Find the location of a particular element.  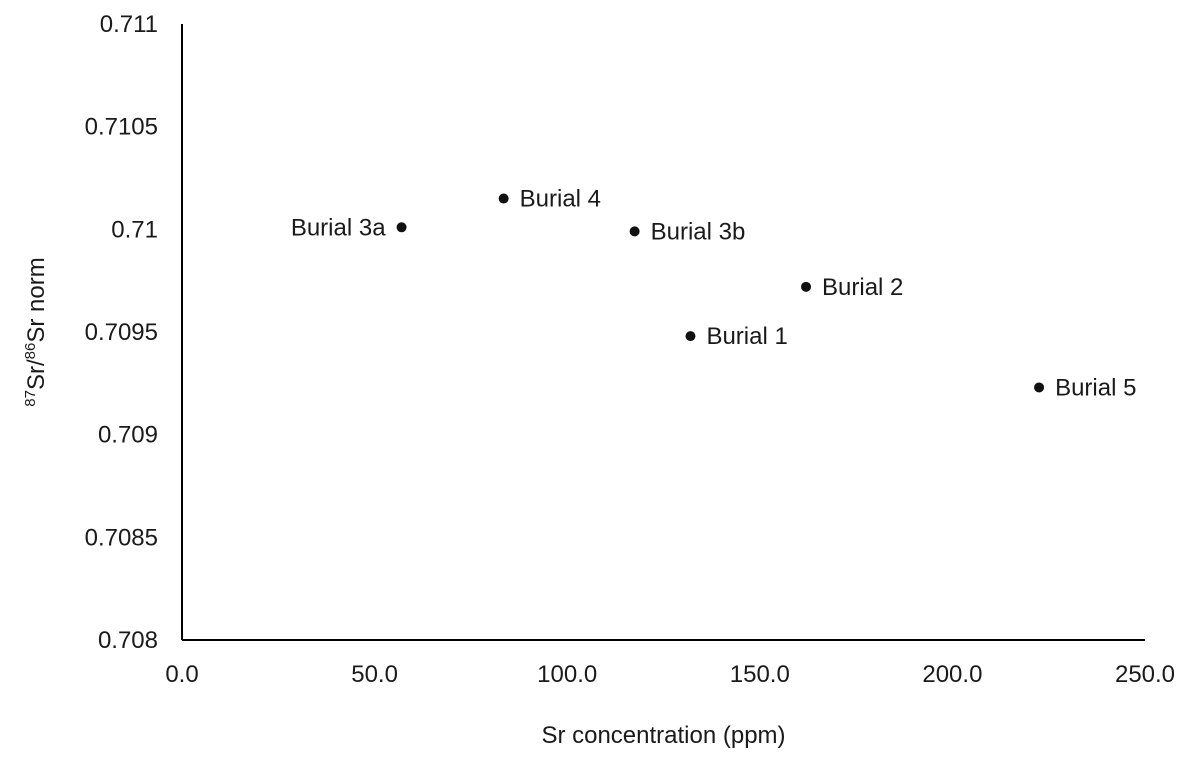

y-axis-title-sup-87: 87 is located at coordinates (30, 398).